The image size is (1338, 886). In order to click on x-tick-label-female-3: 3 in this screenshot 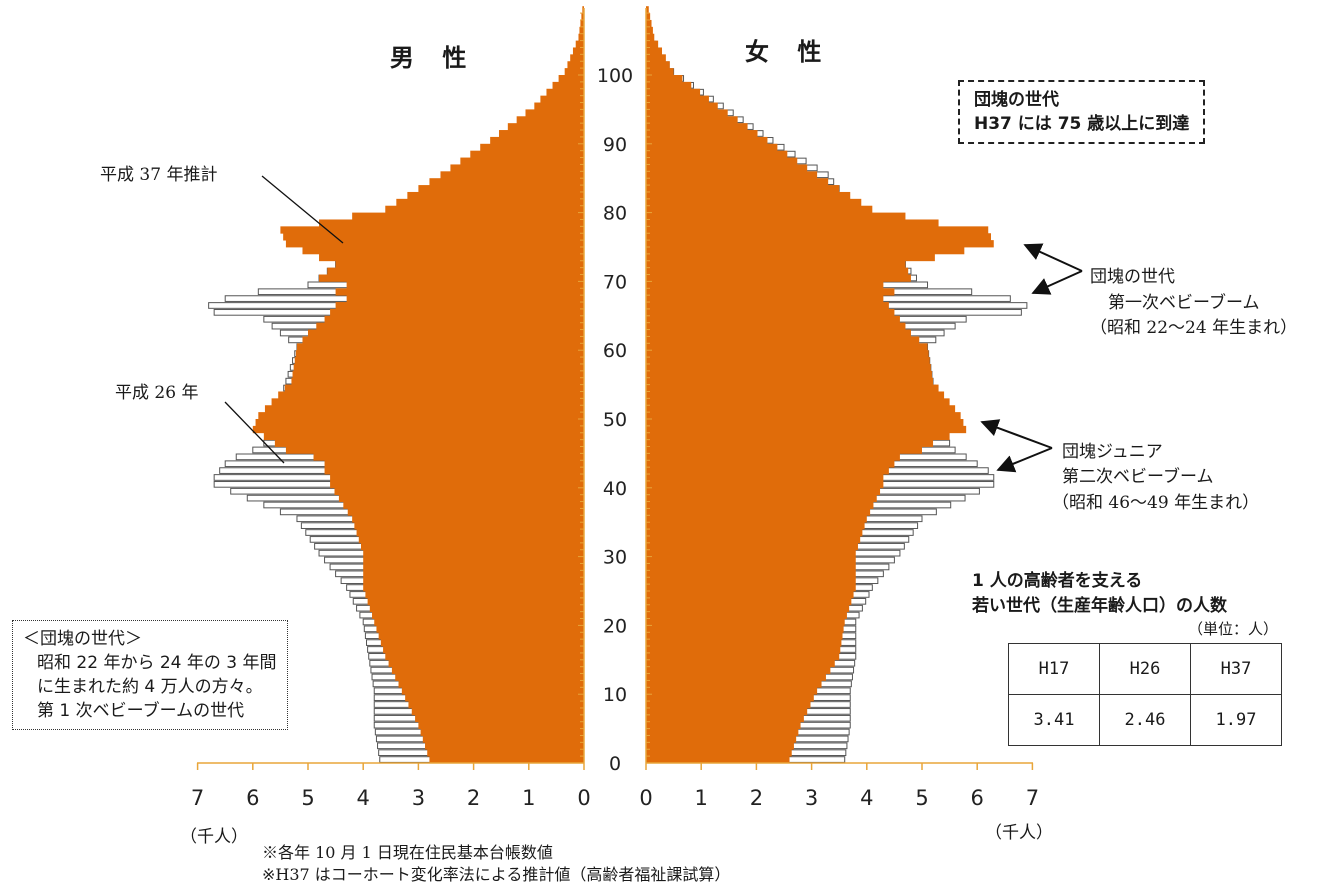, I will do `click(811, 798)`.